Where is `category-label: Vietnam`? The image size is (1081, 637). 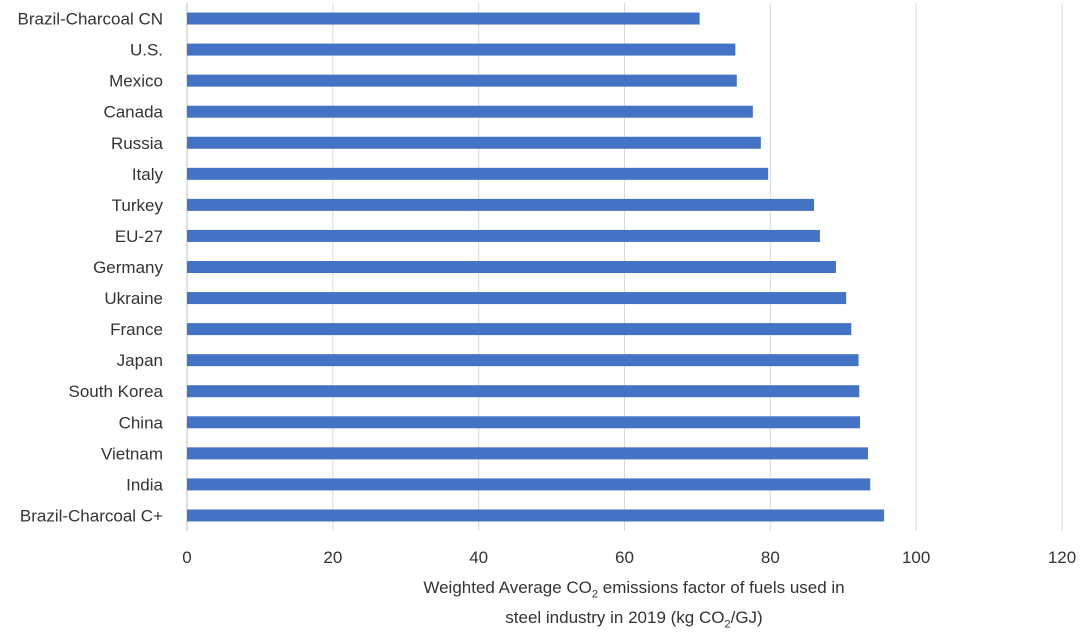 category-label: Vietnam is located at coordinates (132, 453).